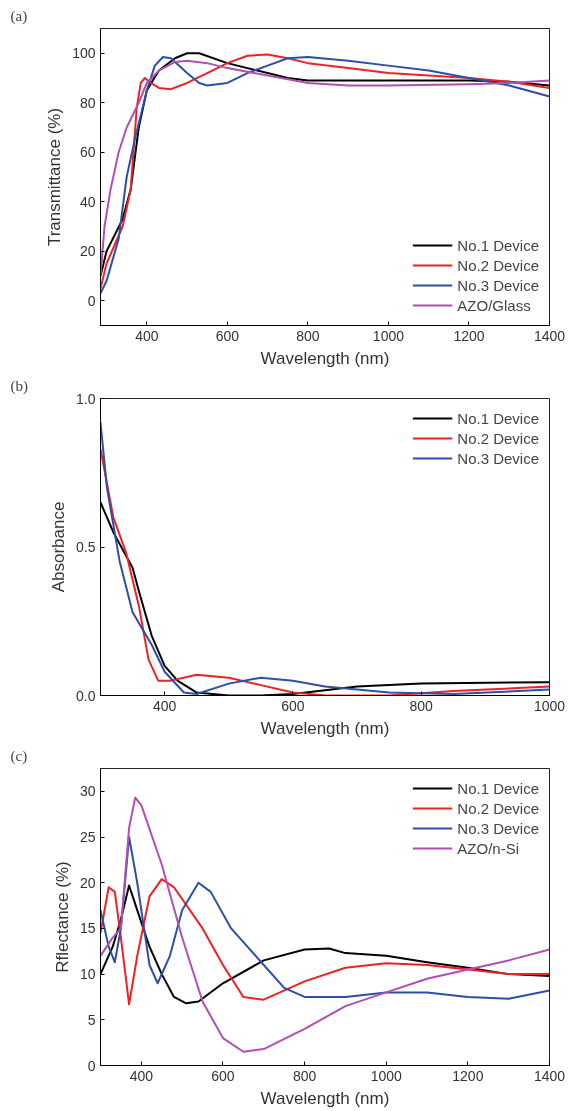 This screenshot has height=1111, width=579. Describe the element at coordinates (55, 177) in the screenshot. I see `y-axis-title: Transmittance (%)` at that location.